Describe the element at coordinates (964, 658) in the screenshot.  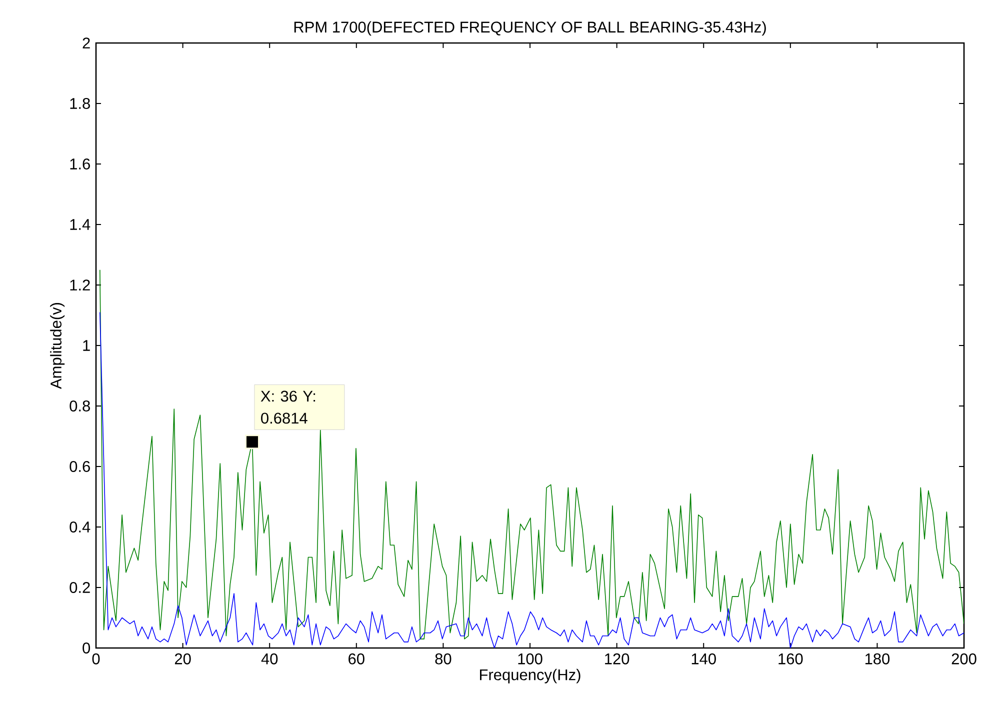
I see `x-tick-label: 200` at that location.